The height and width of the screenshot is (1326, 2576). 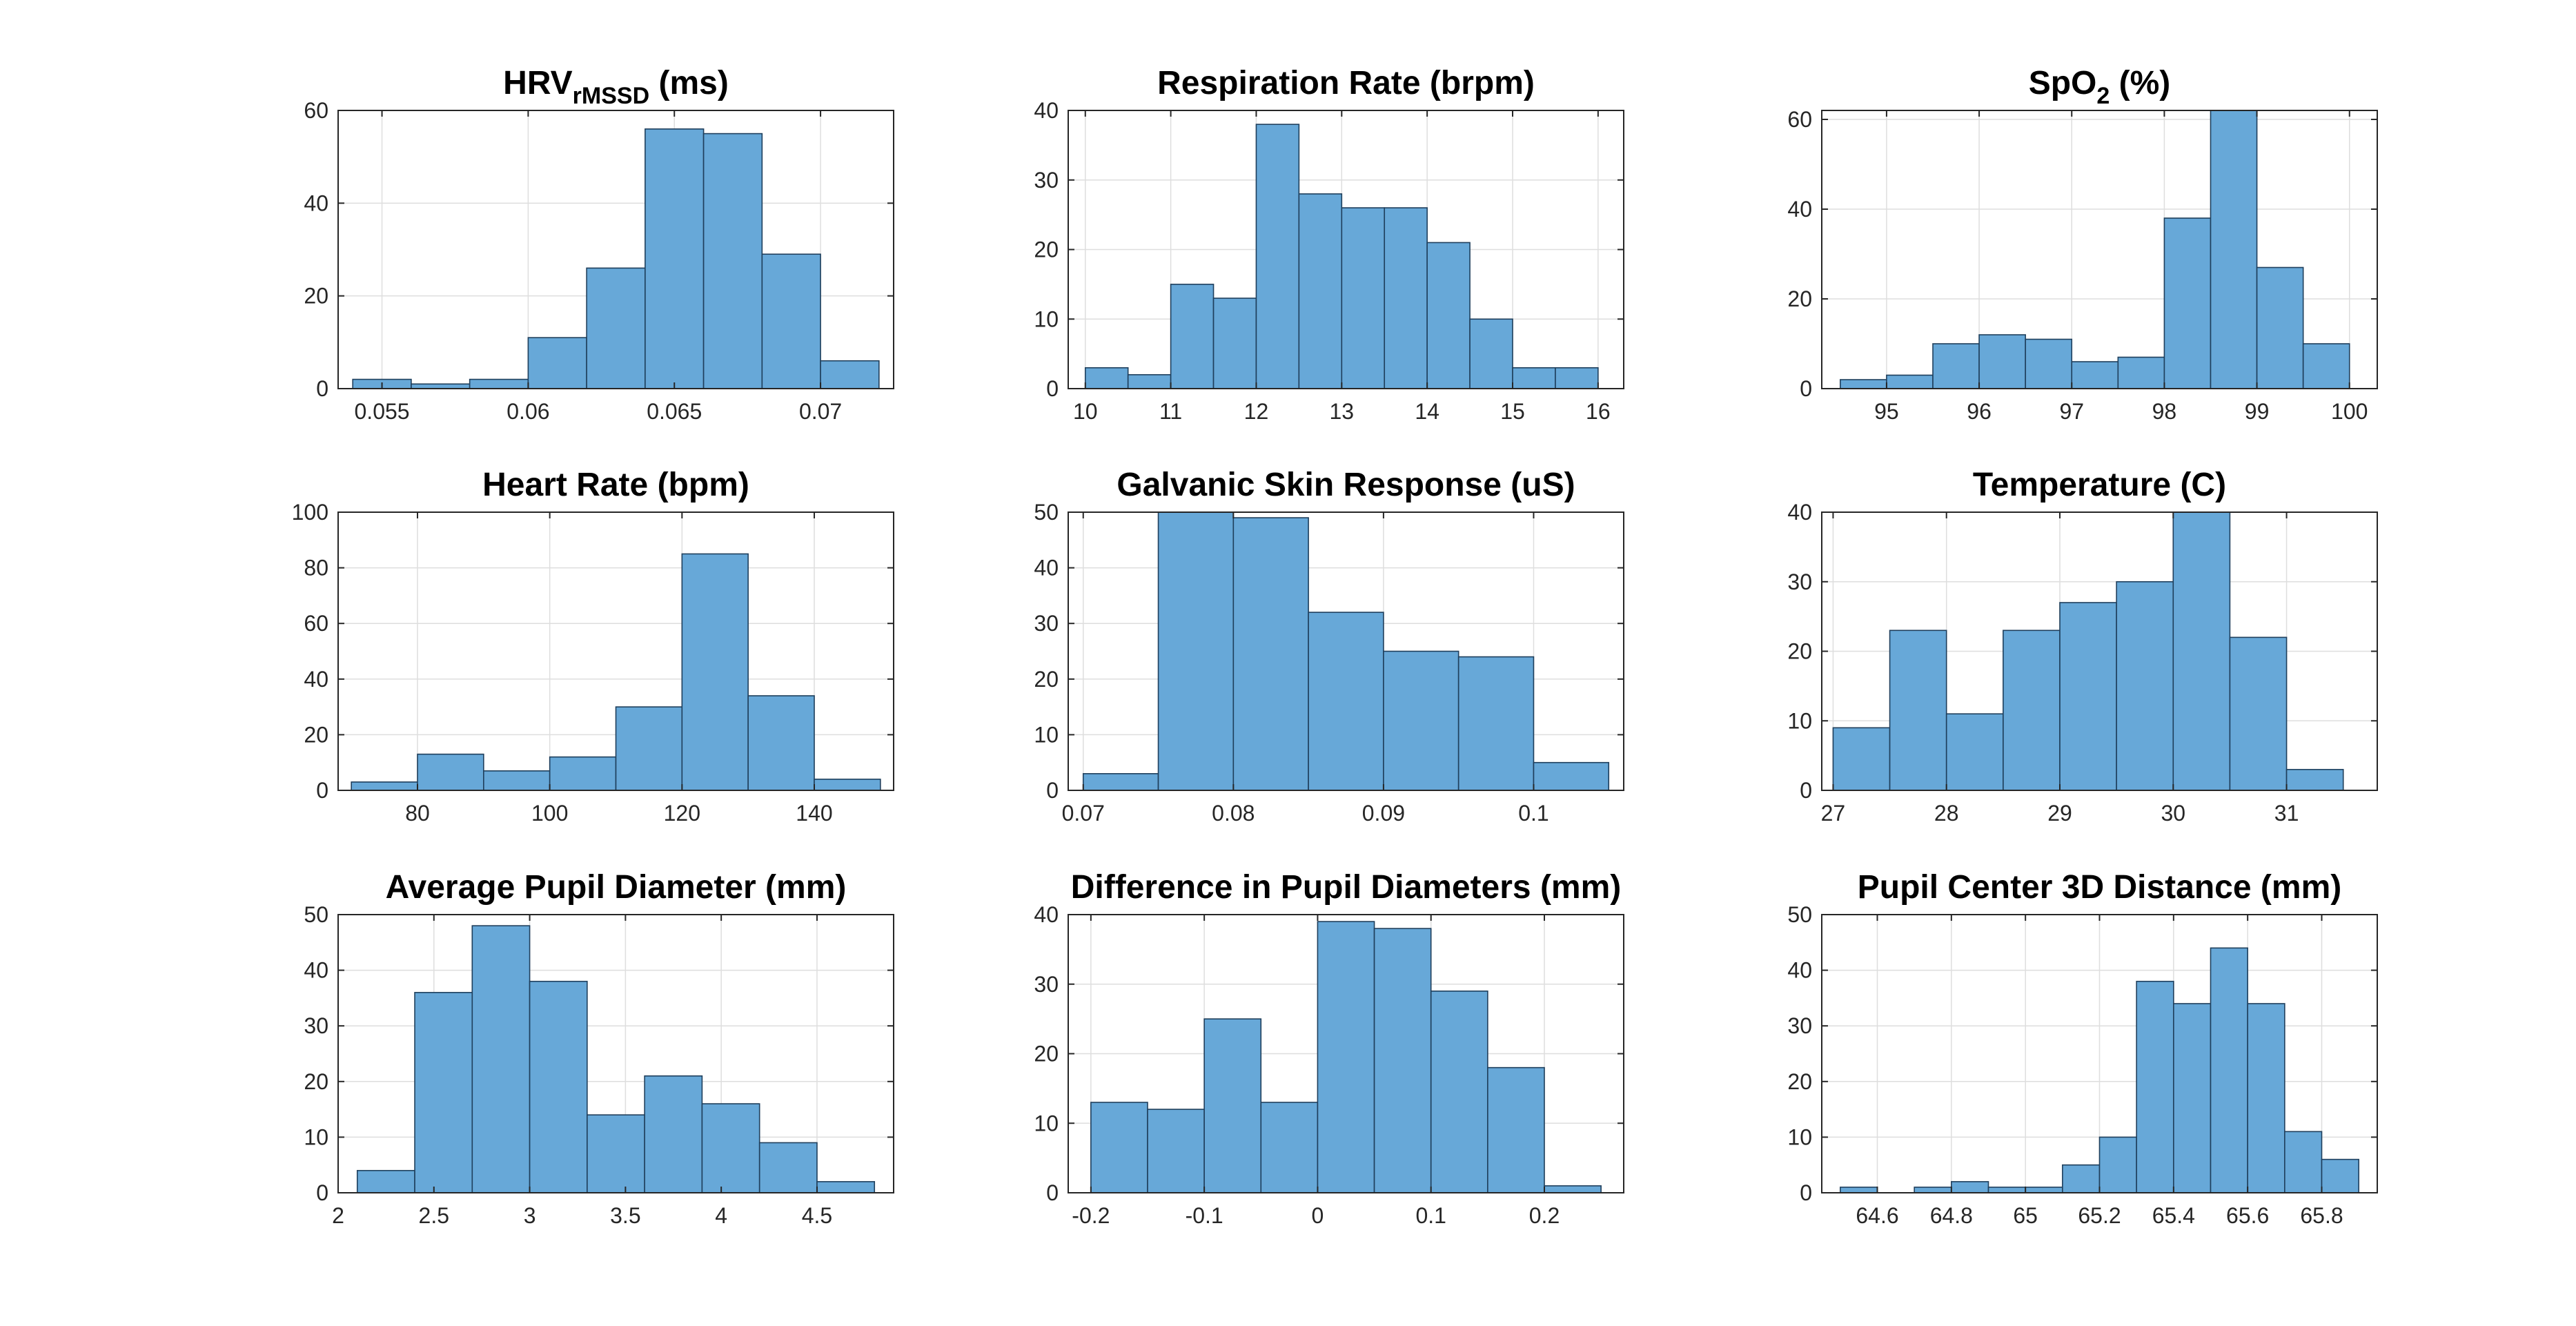 I want to click on histogram-panel-5: 27 28 29 30 31 0 10 20 30 40 Temperature (C), so click(x=2082, y=646).